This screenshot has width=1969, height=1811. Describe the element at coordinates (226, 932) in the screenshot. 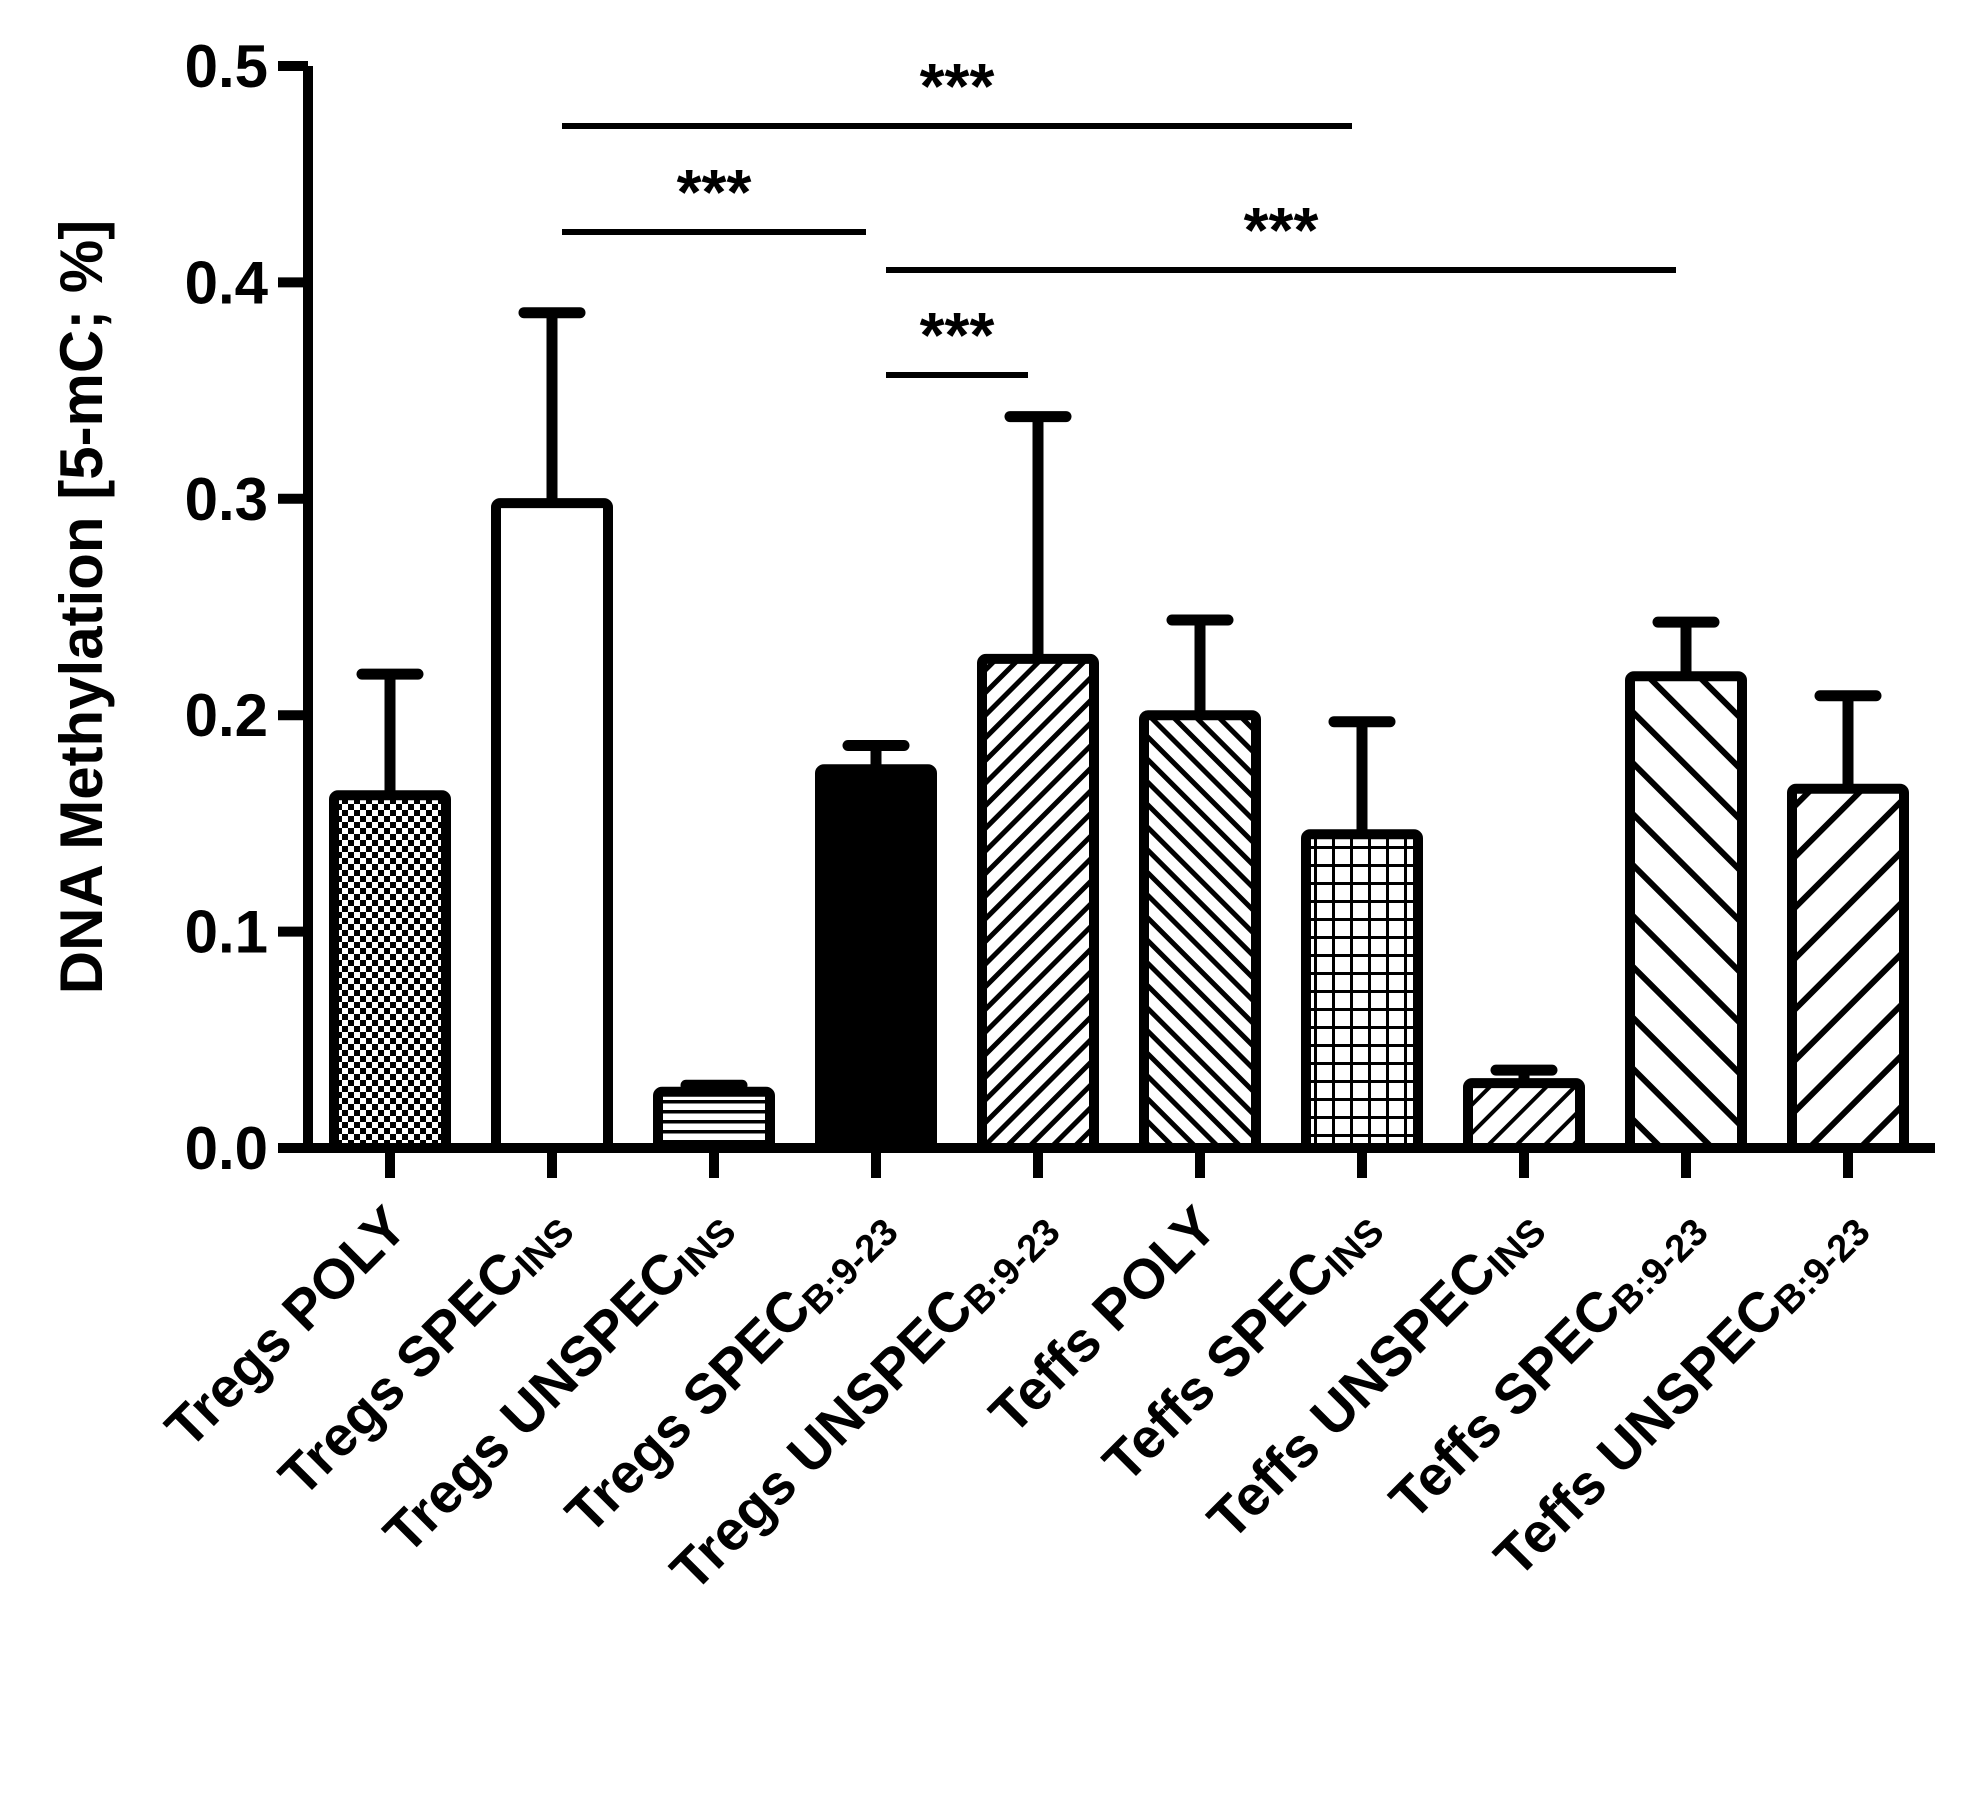

I see `y-tick-label: 0.1` at that location.